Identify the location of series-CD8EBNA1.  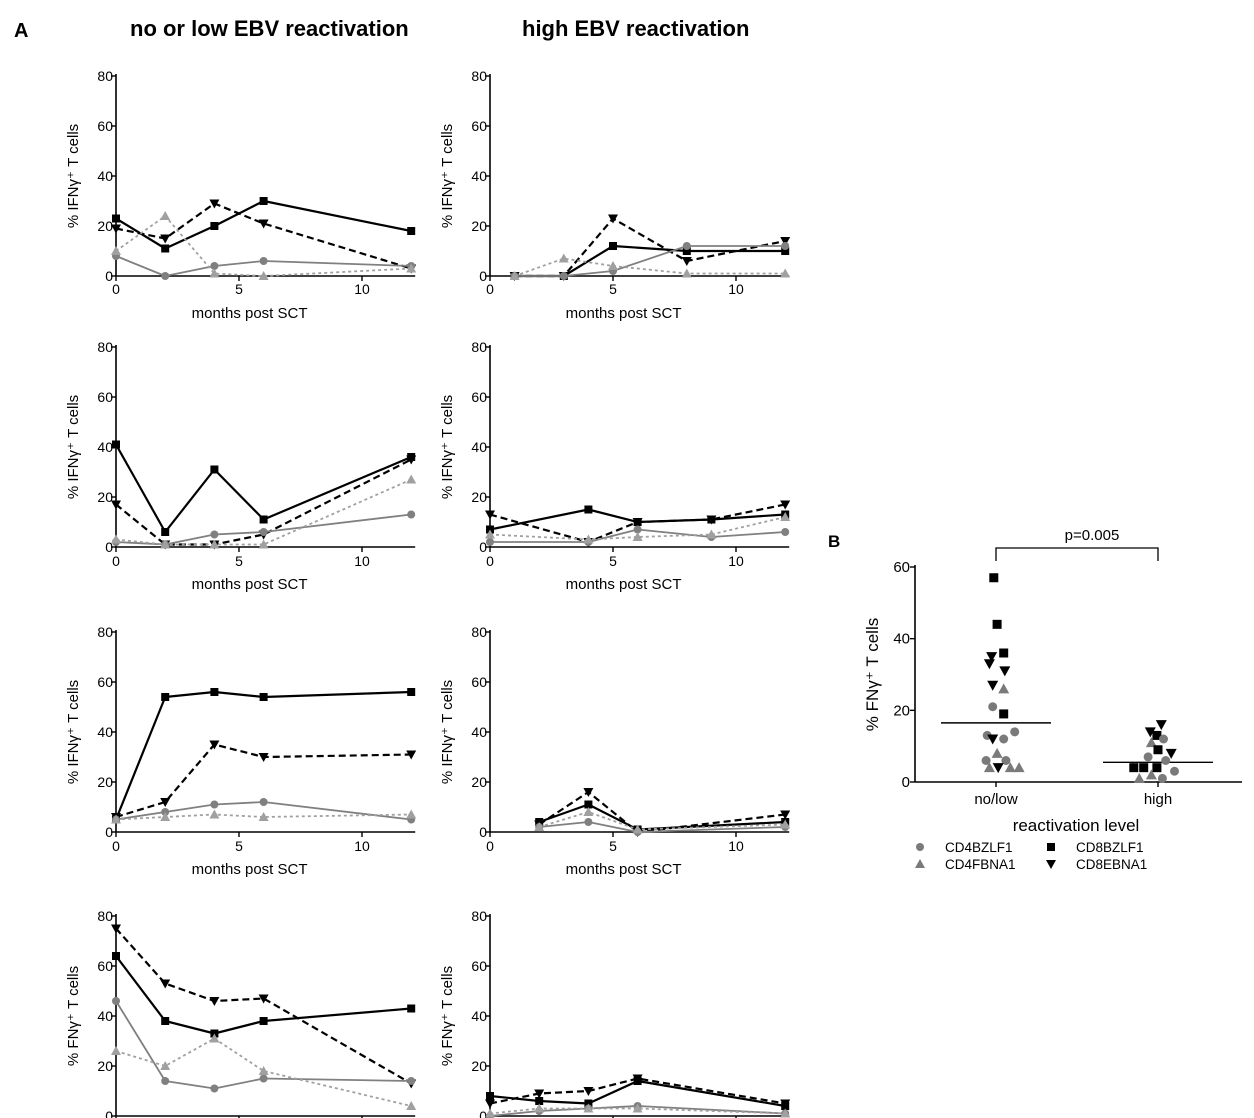
(264, 236).